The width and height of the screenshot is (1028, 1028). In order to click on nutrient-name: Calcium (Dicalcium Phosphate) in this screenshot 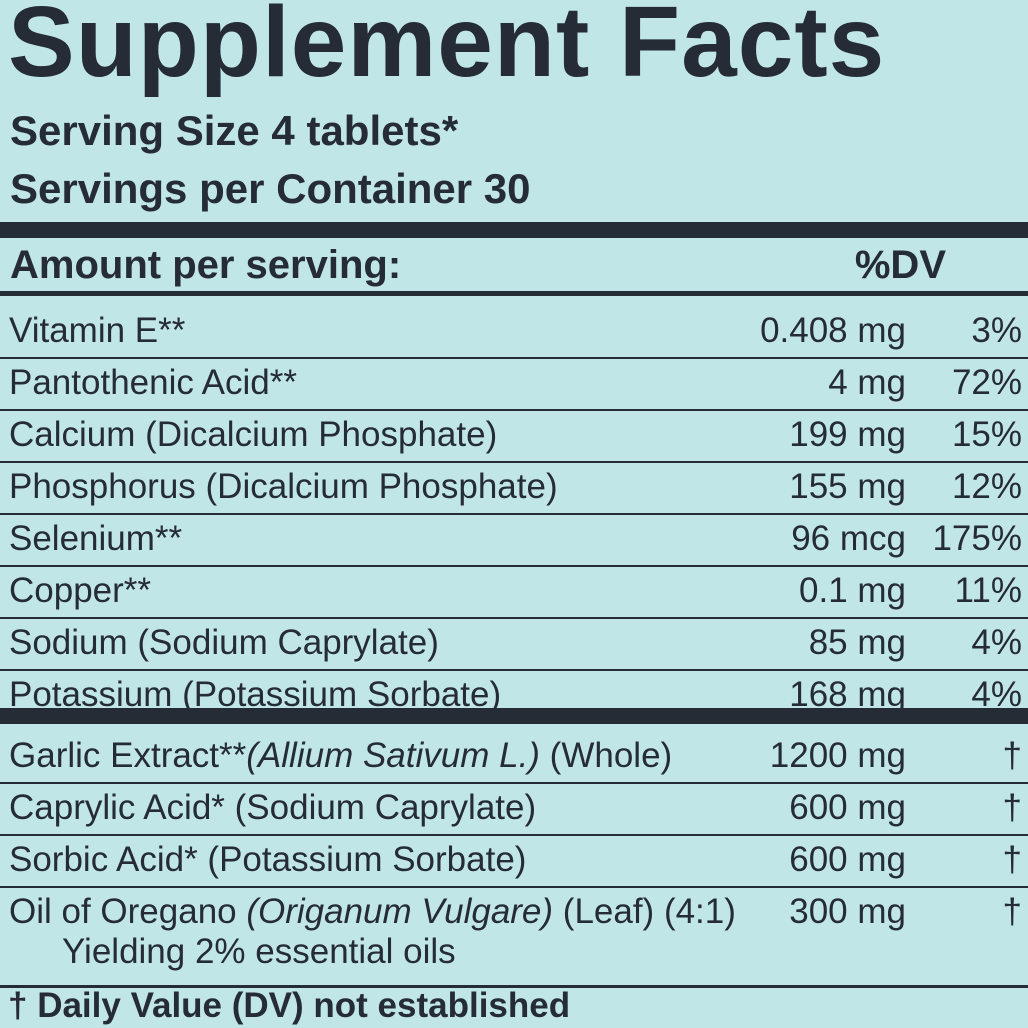, I will do `click(253, 434)`.